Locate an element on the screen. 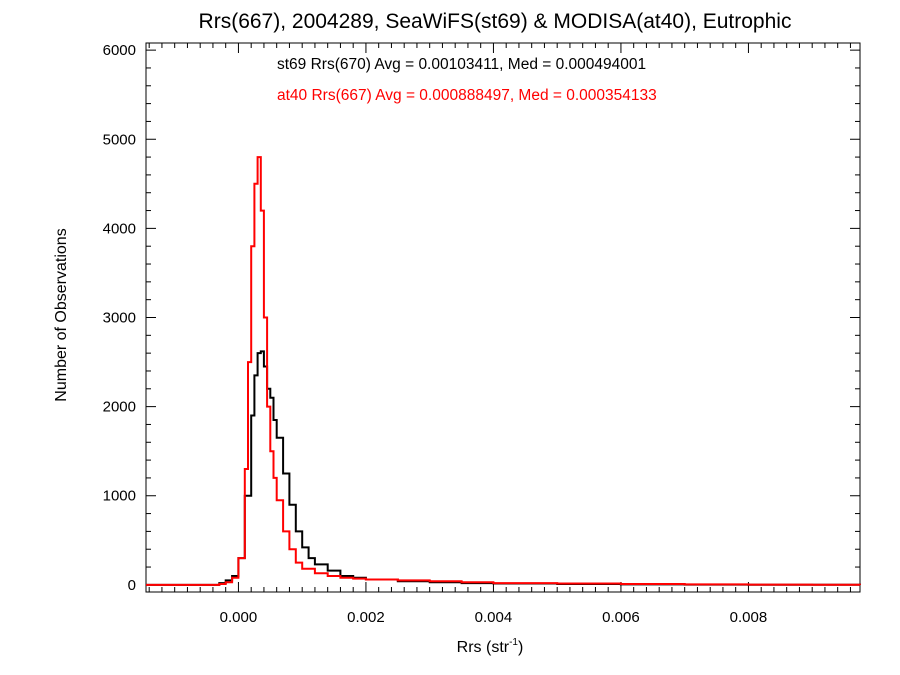 The image size is (900, 675). y-tick-label: 4000 is located at coordinates (119, 228).